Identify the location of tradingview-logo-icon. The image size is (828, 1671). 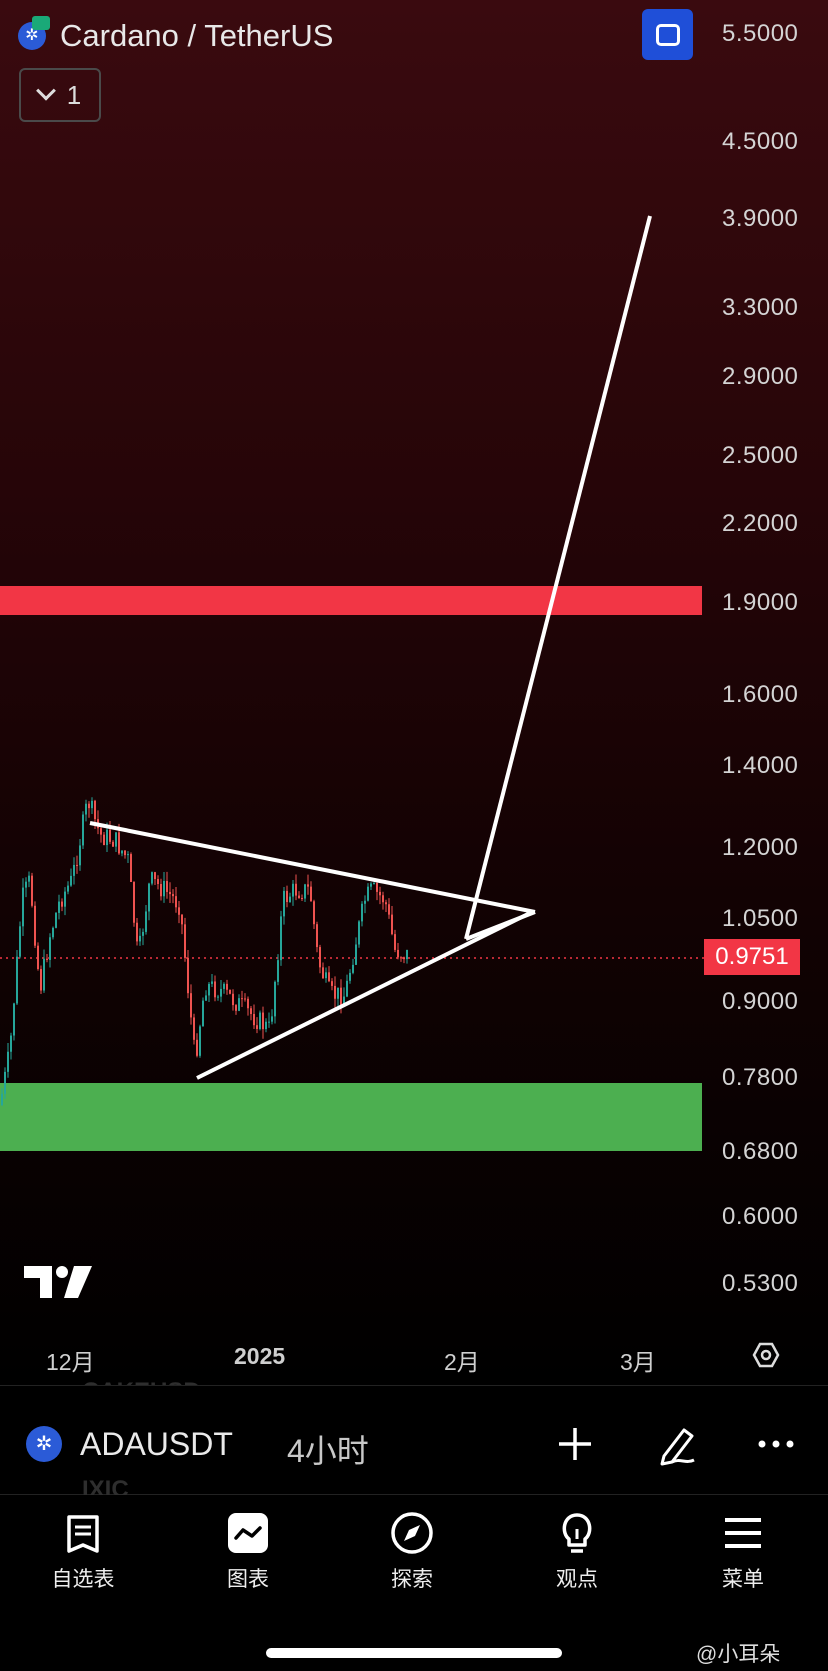
(58, 1281).